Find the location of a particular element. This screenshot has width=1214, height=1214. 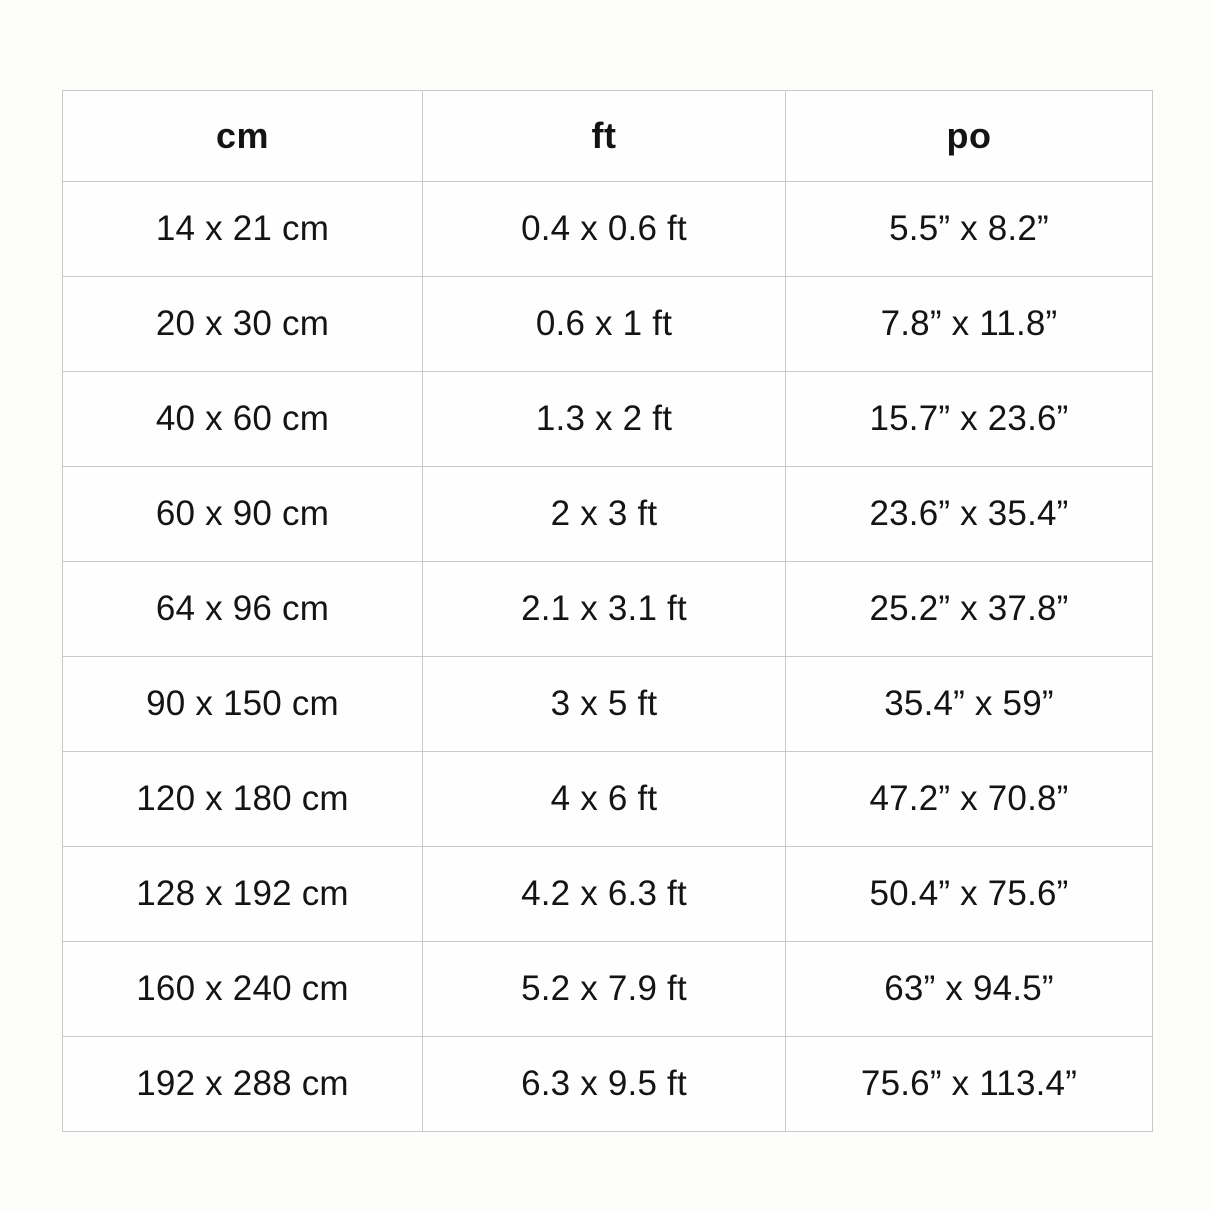

table-row: 64 x 96 cm 2.1 x 3.1 ft 25.2” x 37.8” is located at coordinates (607, 609).